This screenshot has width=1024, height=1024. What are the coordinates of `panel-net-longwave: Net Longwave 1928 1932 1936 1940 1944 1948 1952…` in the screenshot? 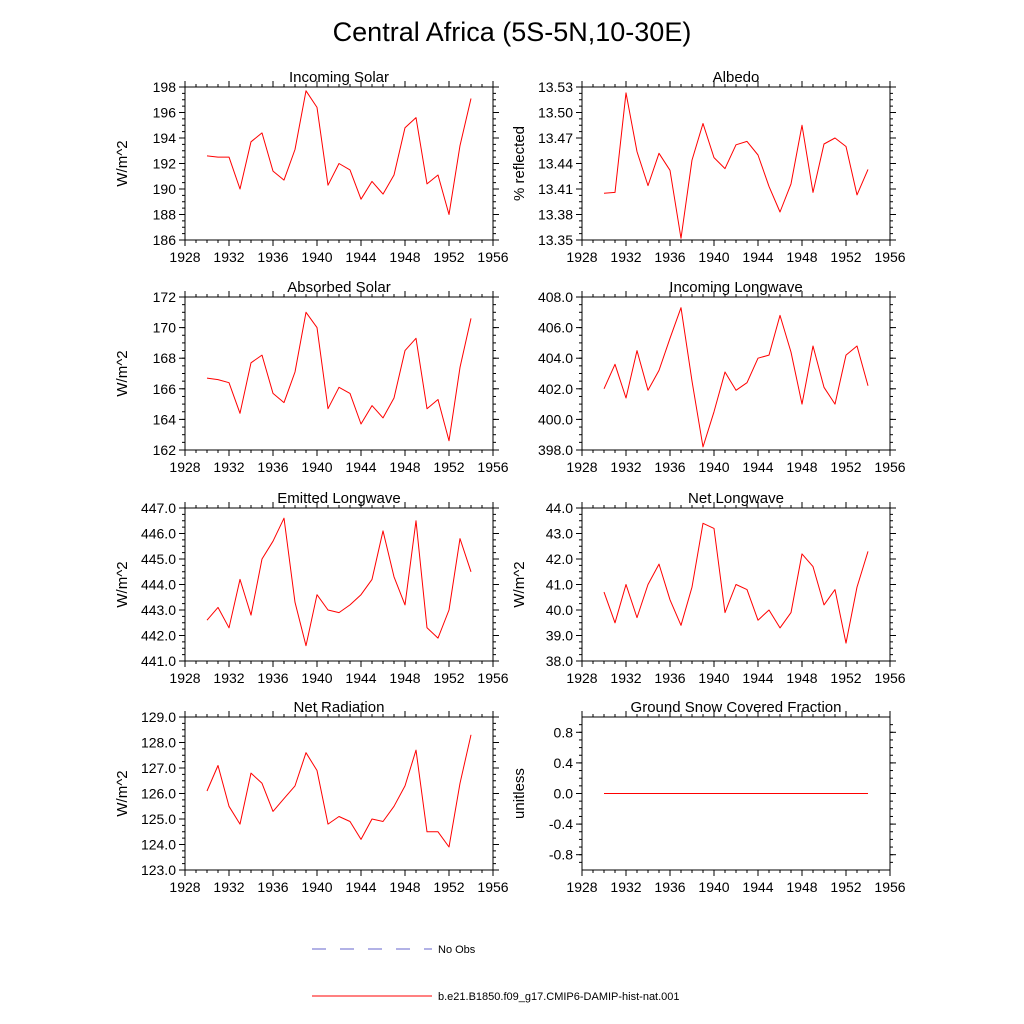 It's located at (708, 588).